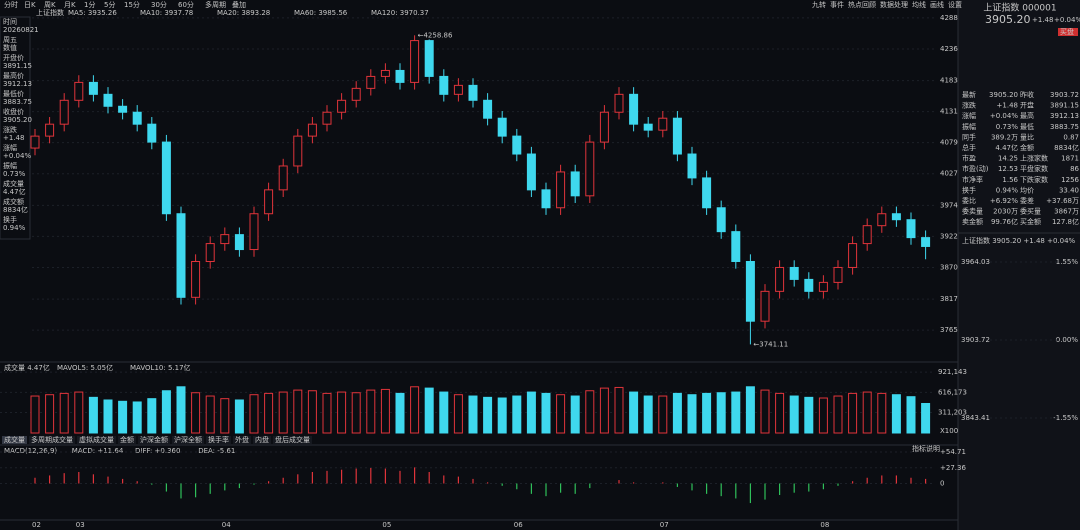  Describe the element at coordinates (1027, 136) in the screenshot. I see `quote-label: 量比` at that location.